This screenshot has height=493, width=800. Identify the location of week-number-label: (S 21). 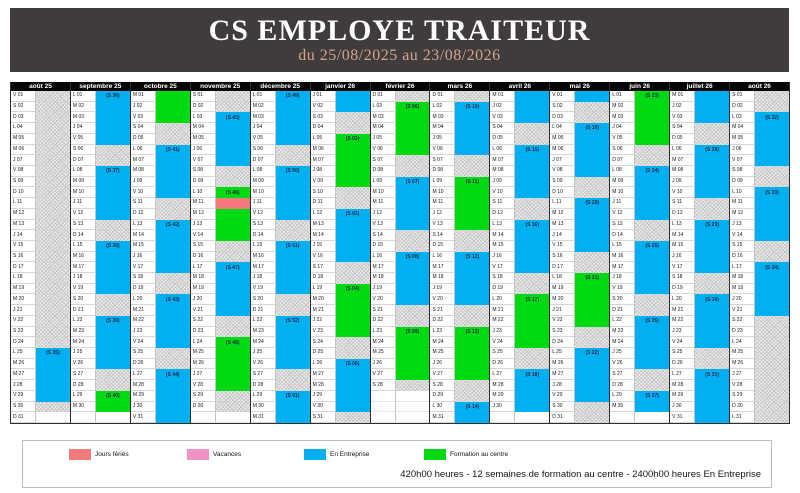
(592, 278).